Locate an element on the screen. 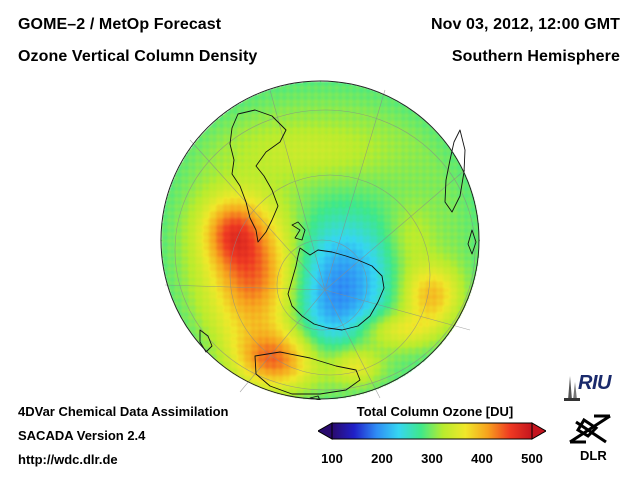 The width and height of the screenshot is (640, 480). dlr-logo-text: DLR is located at coordinates (593, 455).